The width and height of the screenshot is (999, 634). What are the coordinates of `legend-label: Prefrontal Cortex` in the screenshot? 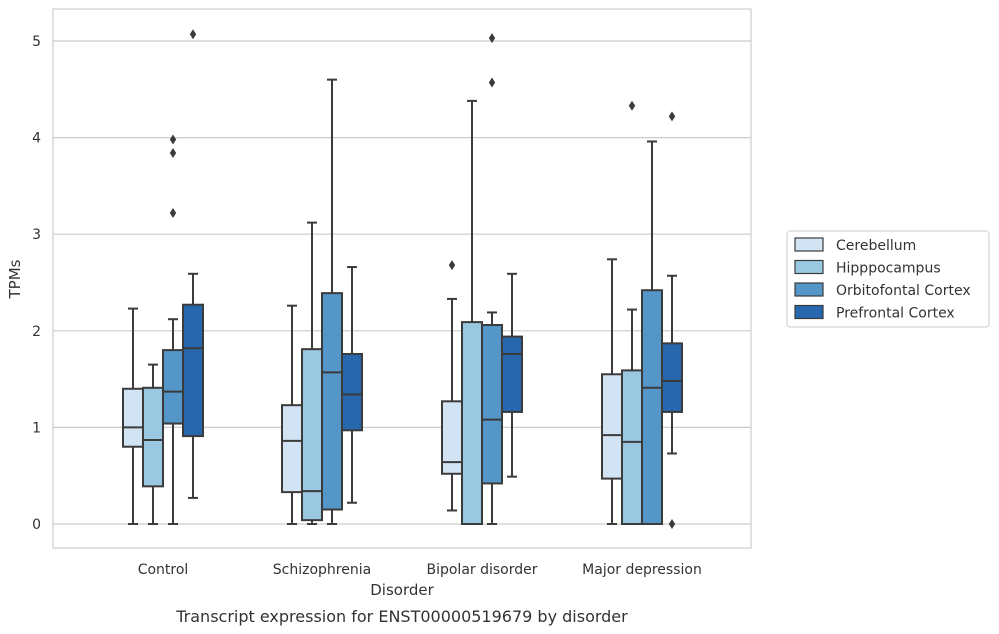 It's located at (895, 314).